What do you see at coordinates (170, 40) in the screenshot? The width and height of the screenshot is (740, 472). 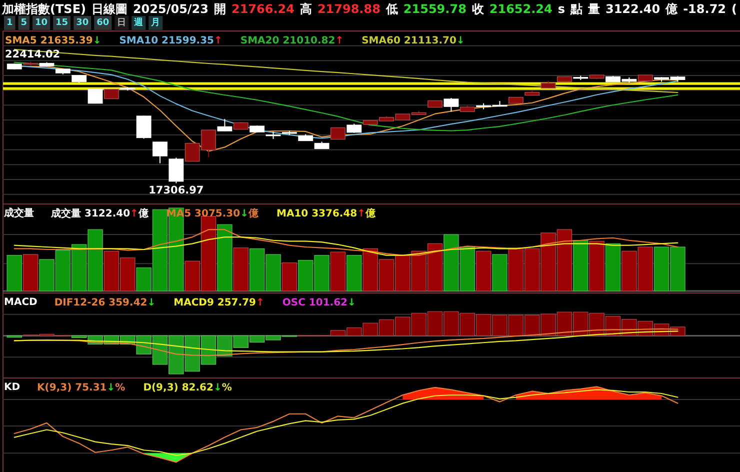 I see `text: SMA10 21599.35↑` at bounding box center [170, 40].